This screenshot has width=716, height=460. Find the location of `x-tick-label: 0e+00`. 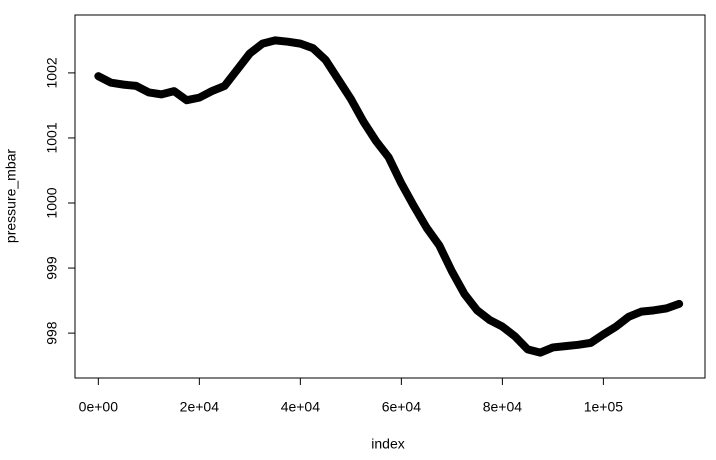

x-tick-label: 0e+00 is located at coordinates (99, 407).